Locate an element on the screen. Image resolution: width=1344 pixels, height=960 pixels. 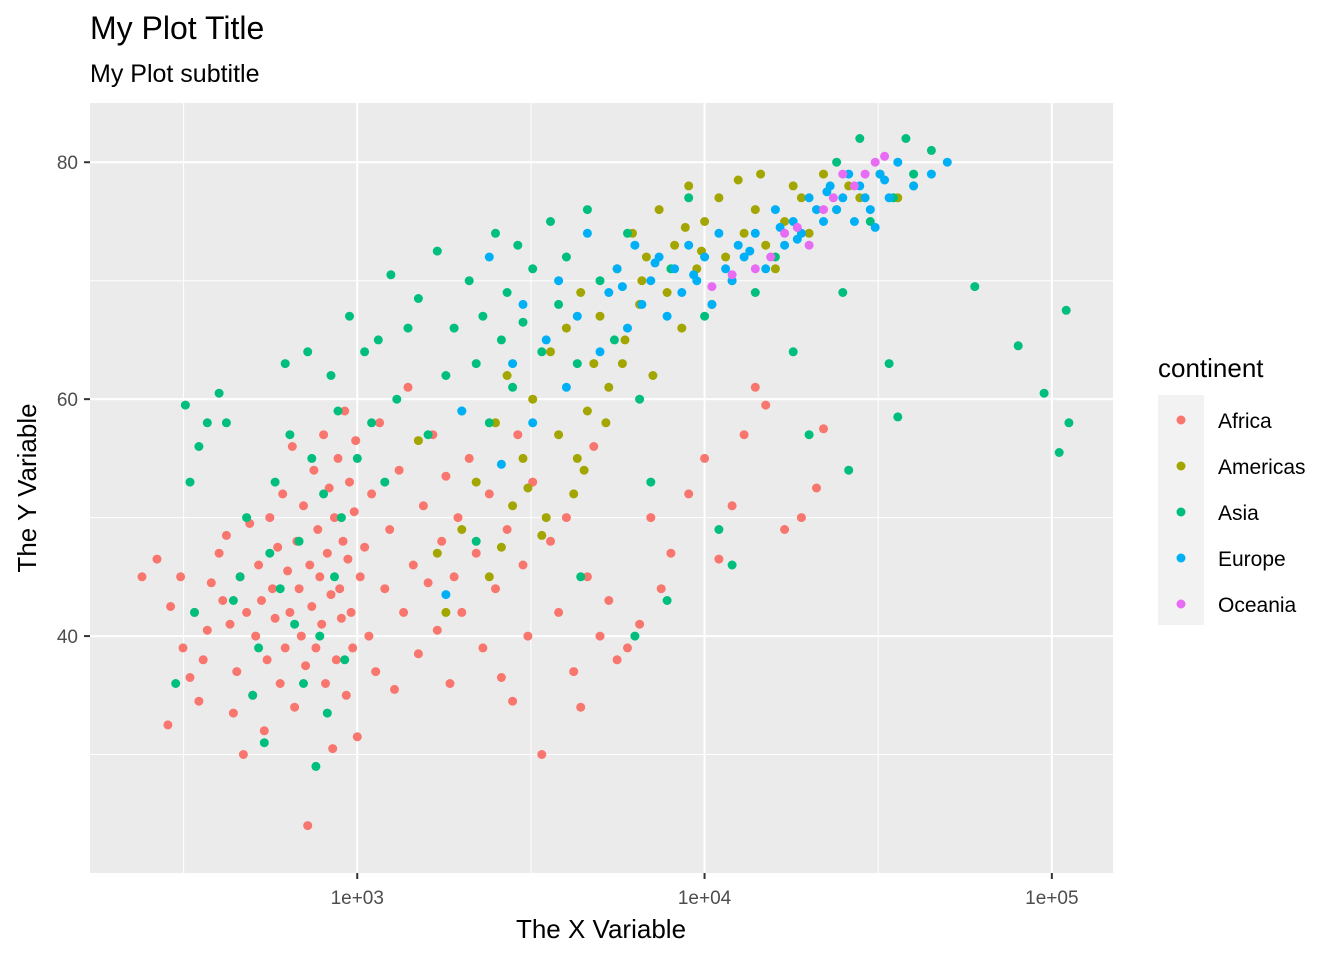
chart-subtitle: My Plot subtitle is located at coordinates (175, 74).